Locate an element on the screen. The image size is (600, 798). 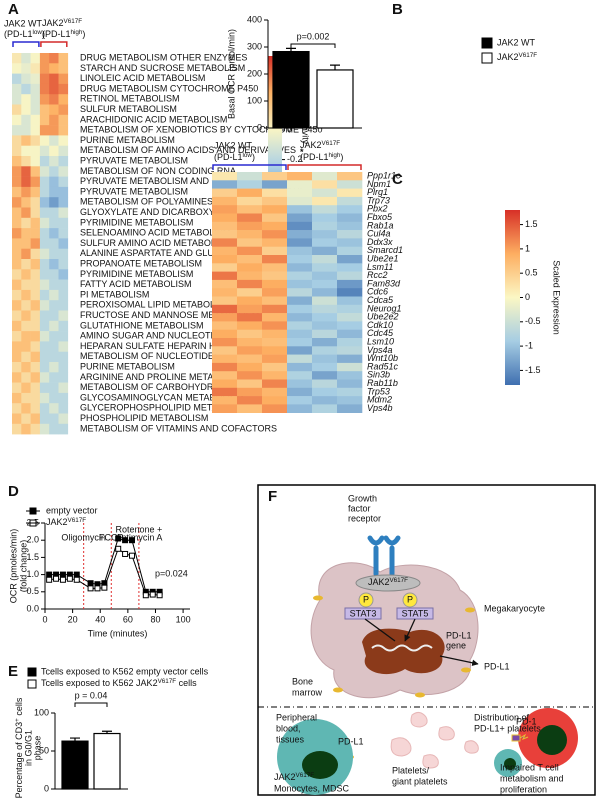
colorbar-label: Activity is located at coordinates (306, 130).